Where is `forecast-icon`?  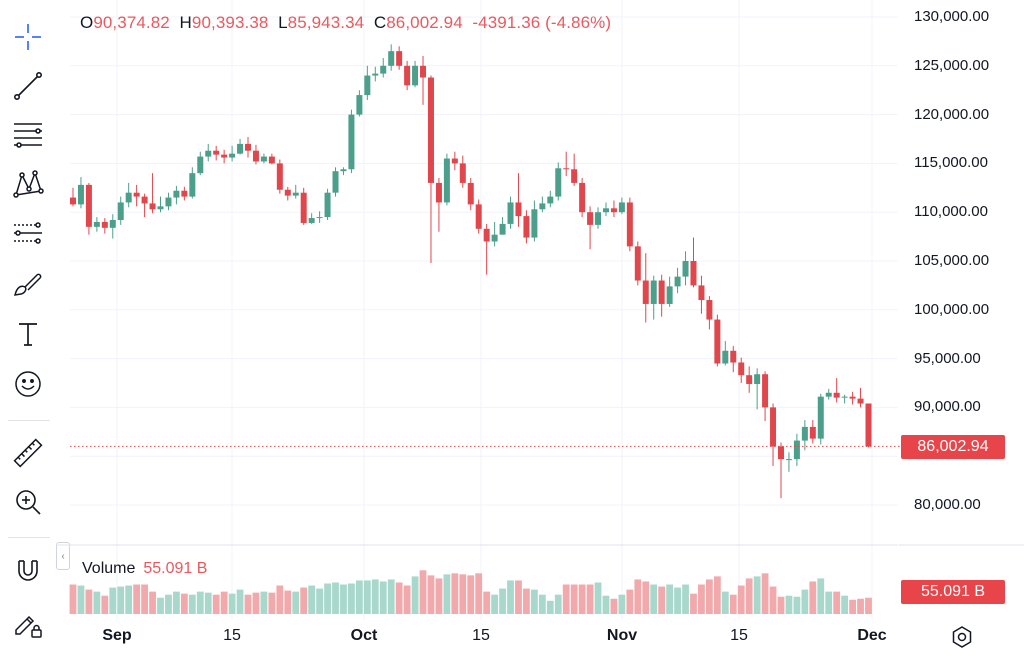 forecast-icon is located at coordinates (28, 233).